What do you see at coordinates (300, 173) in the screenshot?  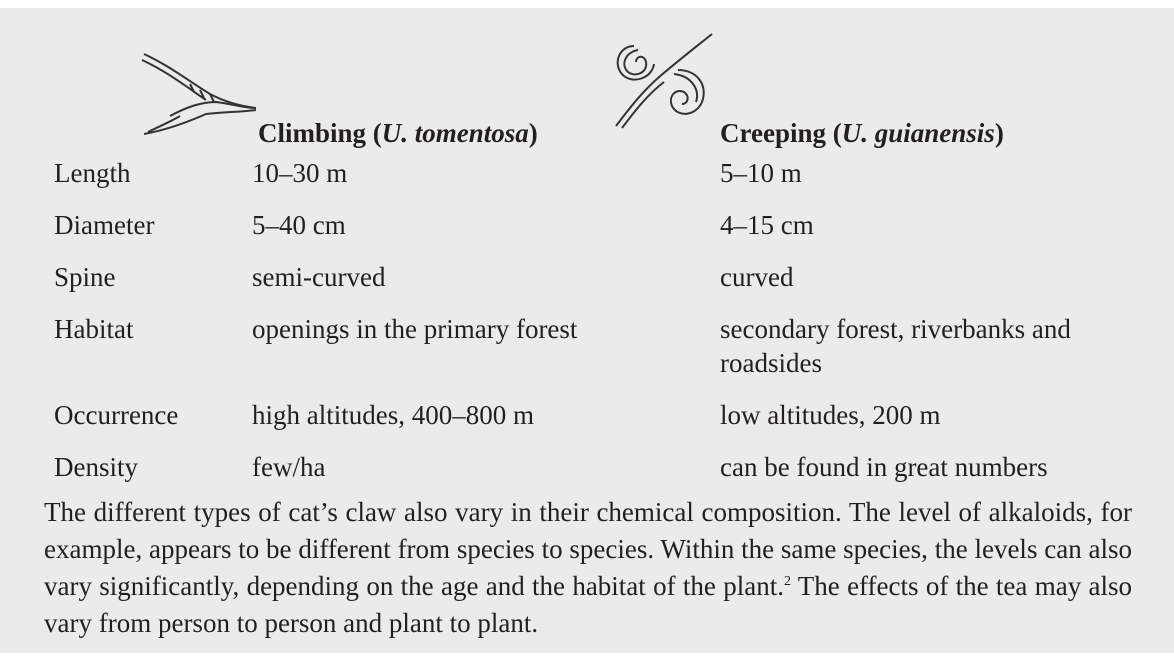 I see `table-cell: 10–30 m` at bounding box center [300, 173].